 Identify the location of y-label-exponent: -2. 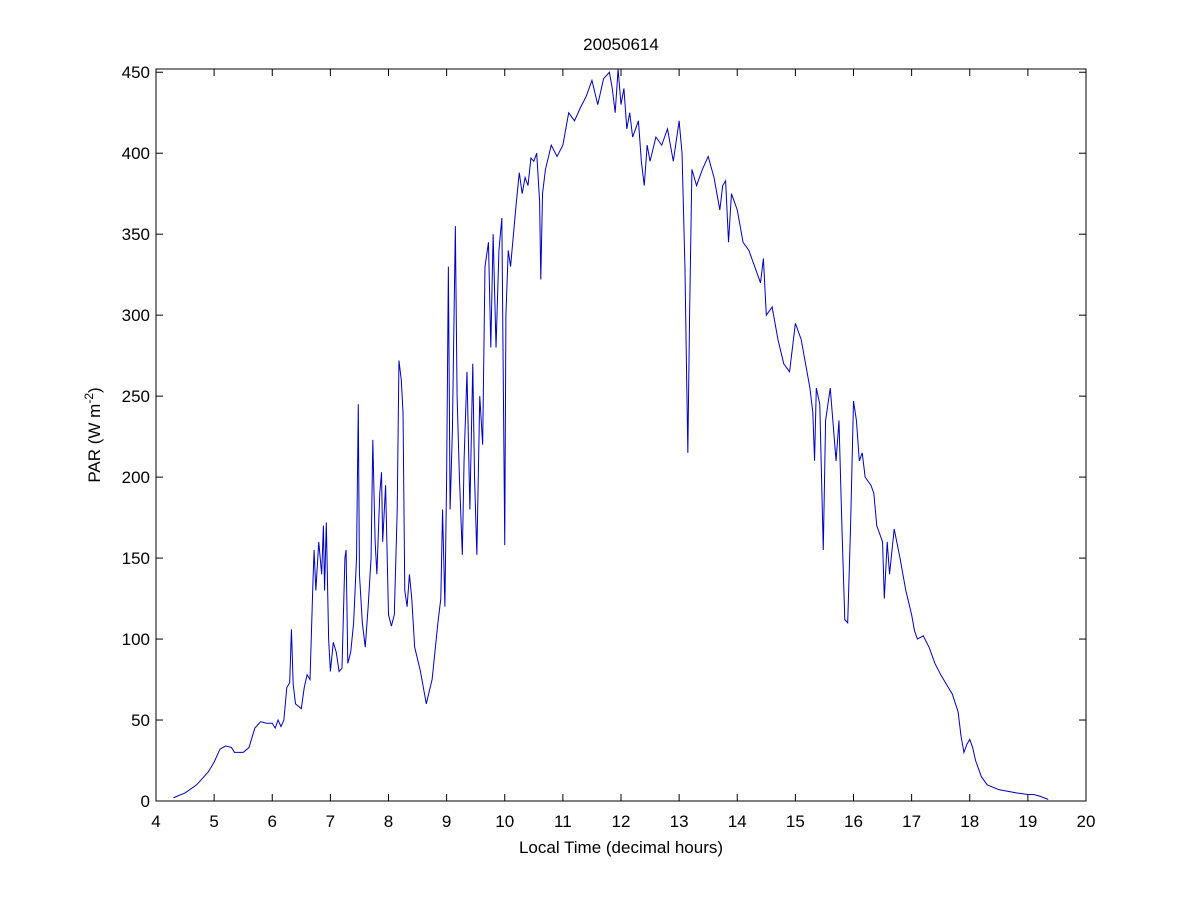
(89, 398).